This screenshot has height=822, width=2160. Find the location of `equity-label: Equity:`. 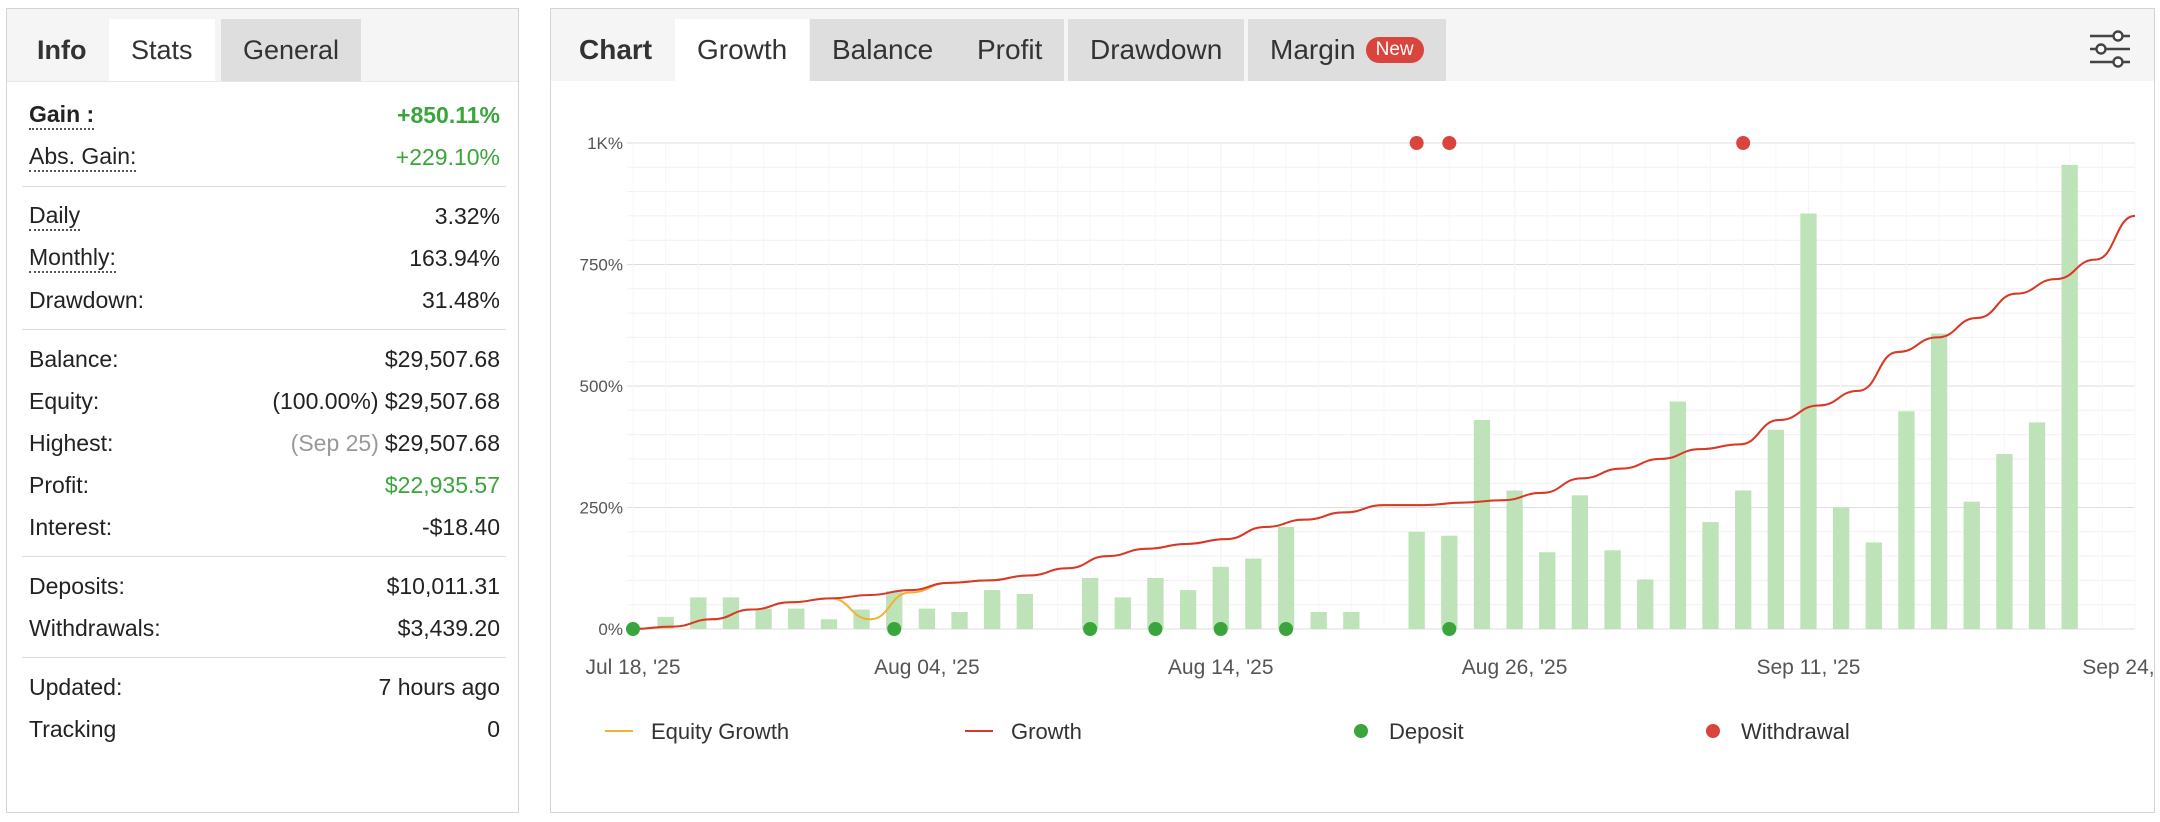

equity-label: Equity: is located at coordinates (64, 401).